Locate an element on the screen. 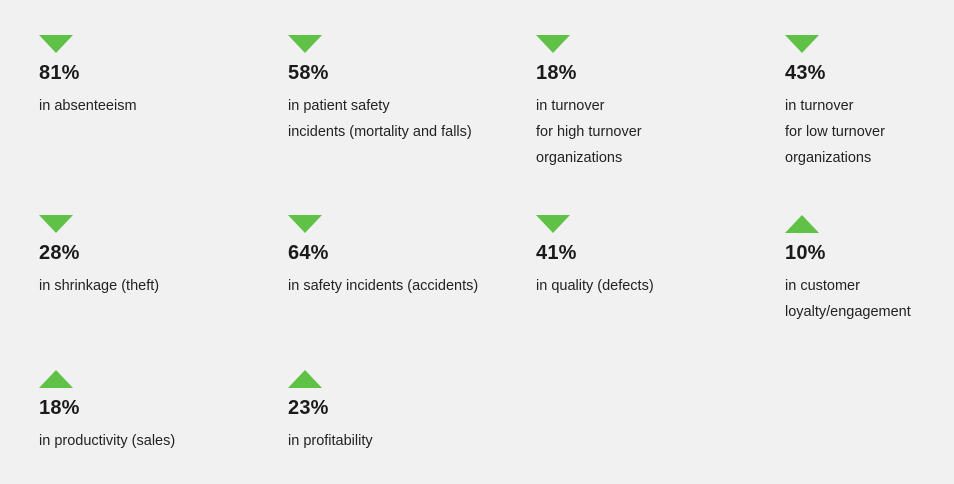 This screenshot has height=484, width=954. stat-label-line: in profitability is located at coordinates (330, 441).